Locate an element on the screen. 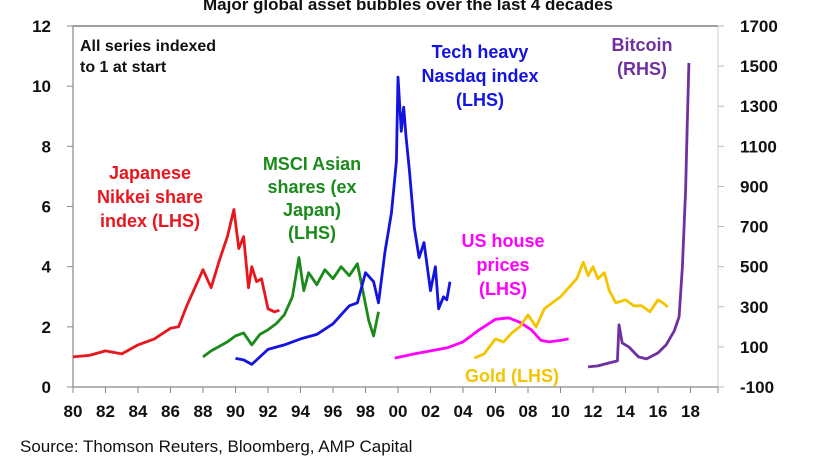 The height and width of the screenshot is (459, 816). index-note-line-2: to 1 at start is located at coordinates (123, 67).